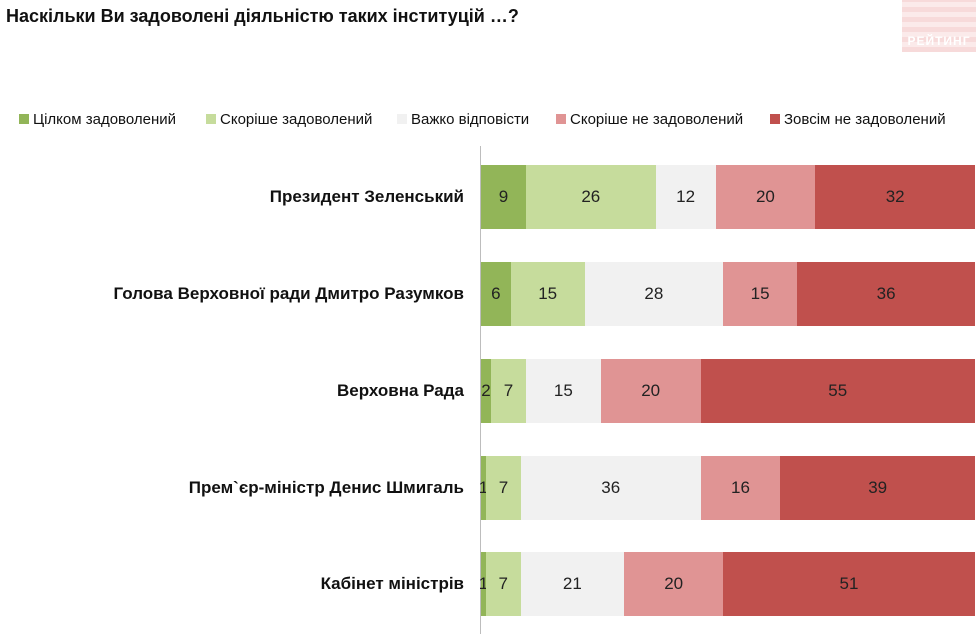  I want to click on data-label: 21, so click(572, 583).